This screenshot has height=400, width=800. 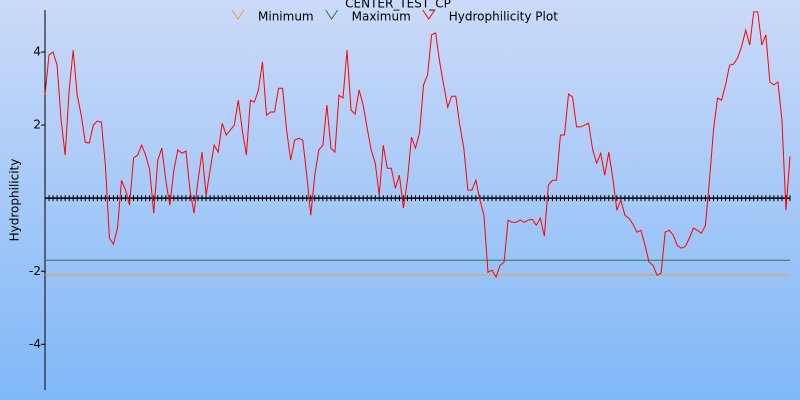 What do you see at coordinates (286, 17) in the screenshot?
I see `legend-label: Minimum` at bounding box center [286, 17].